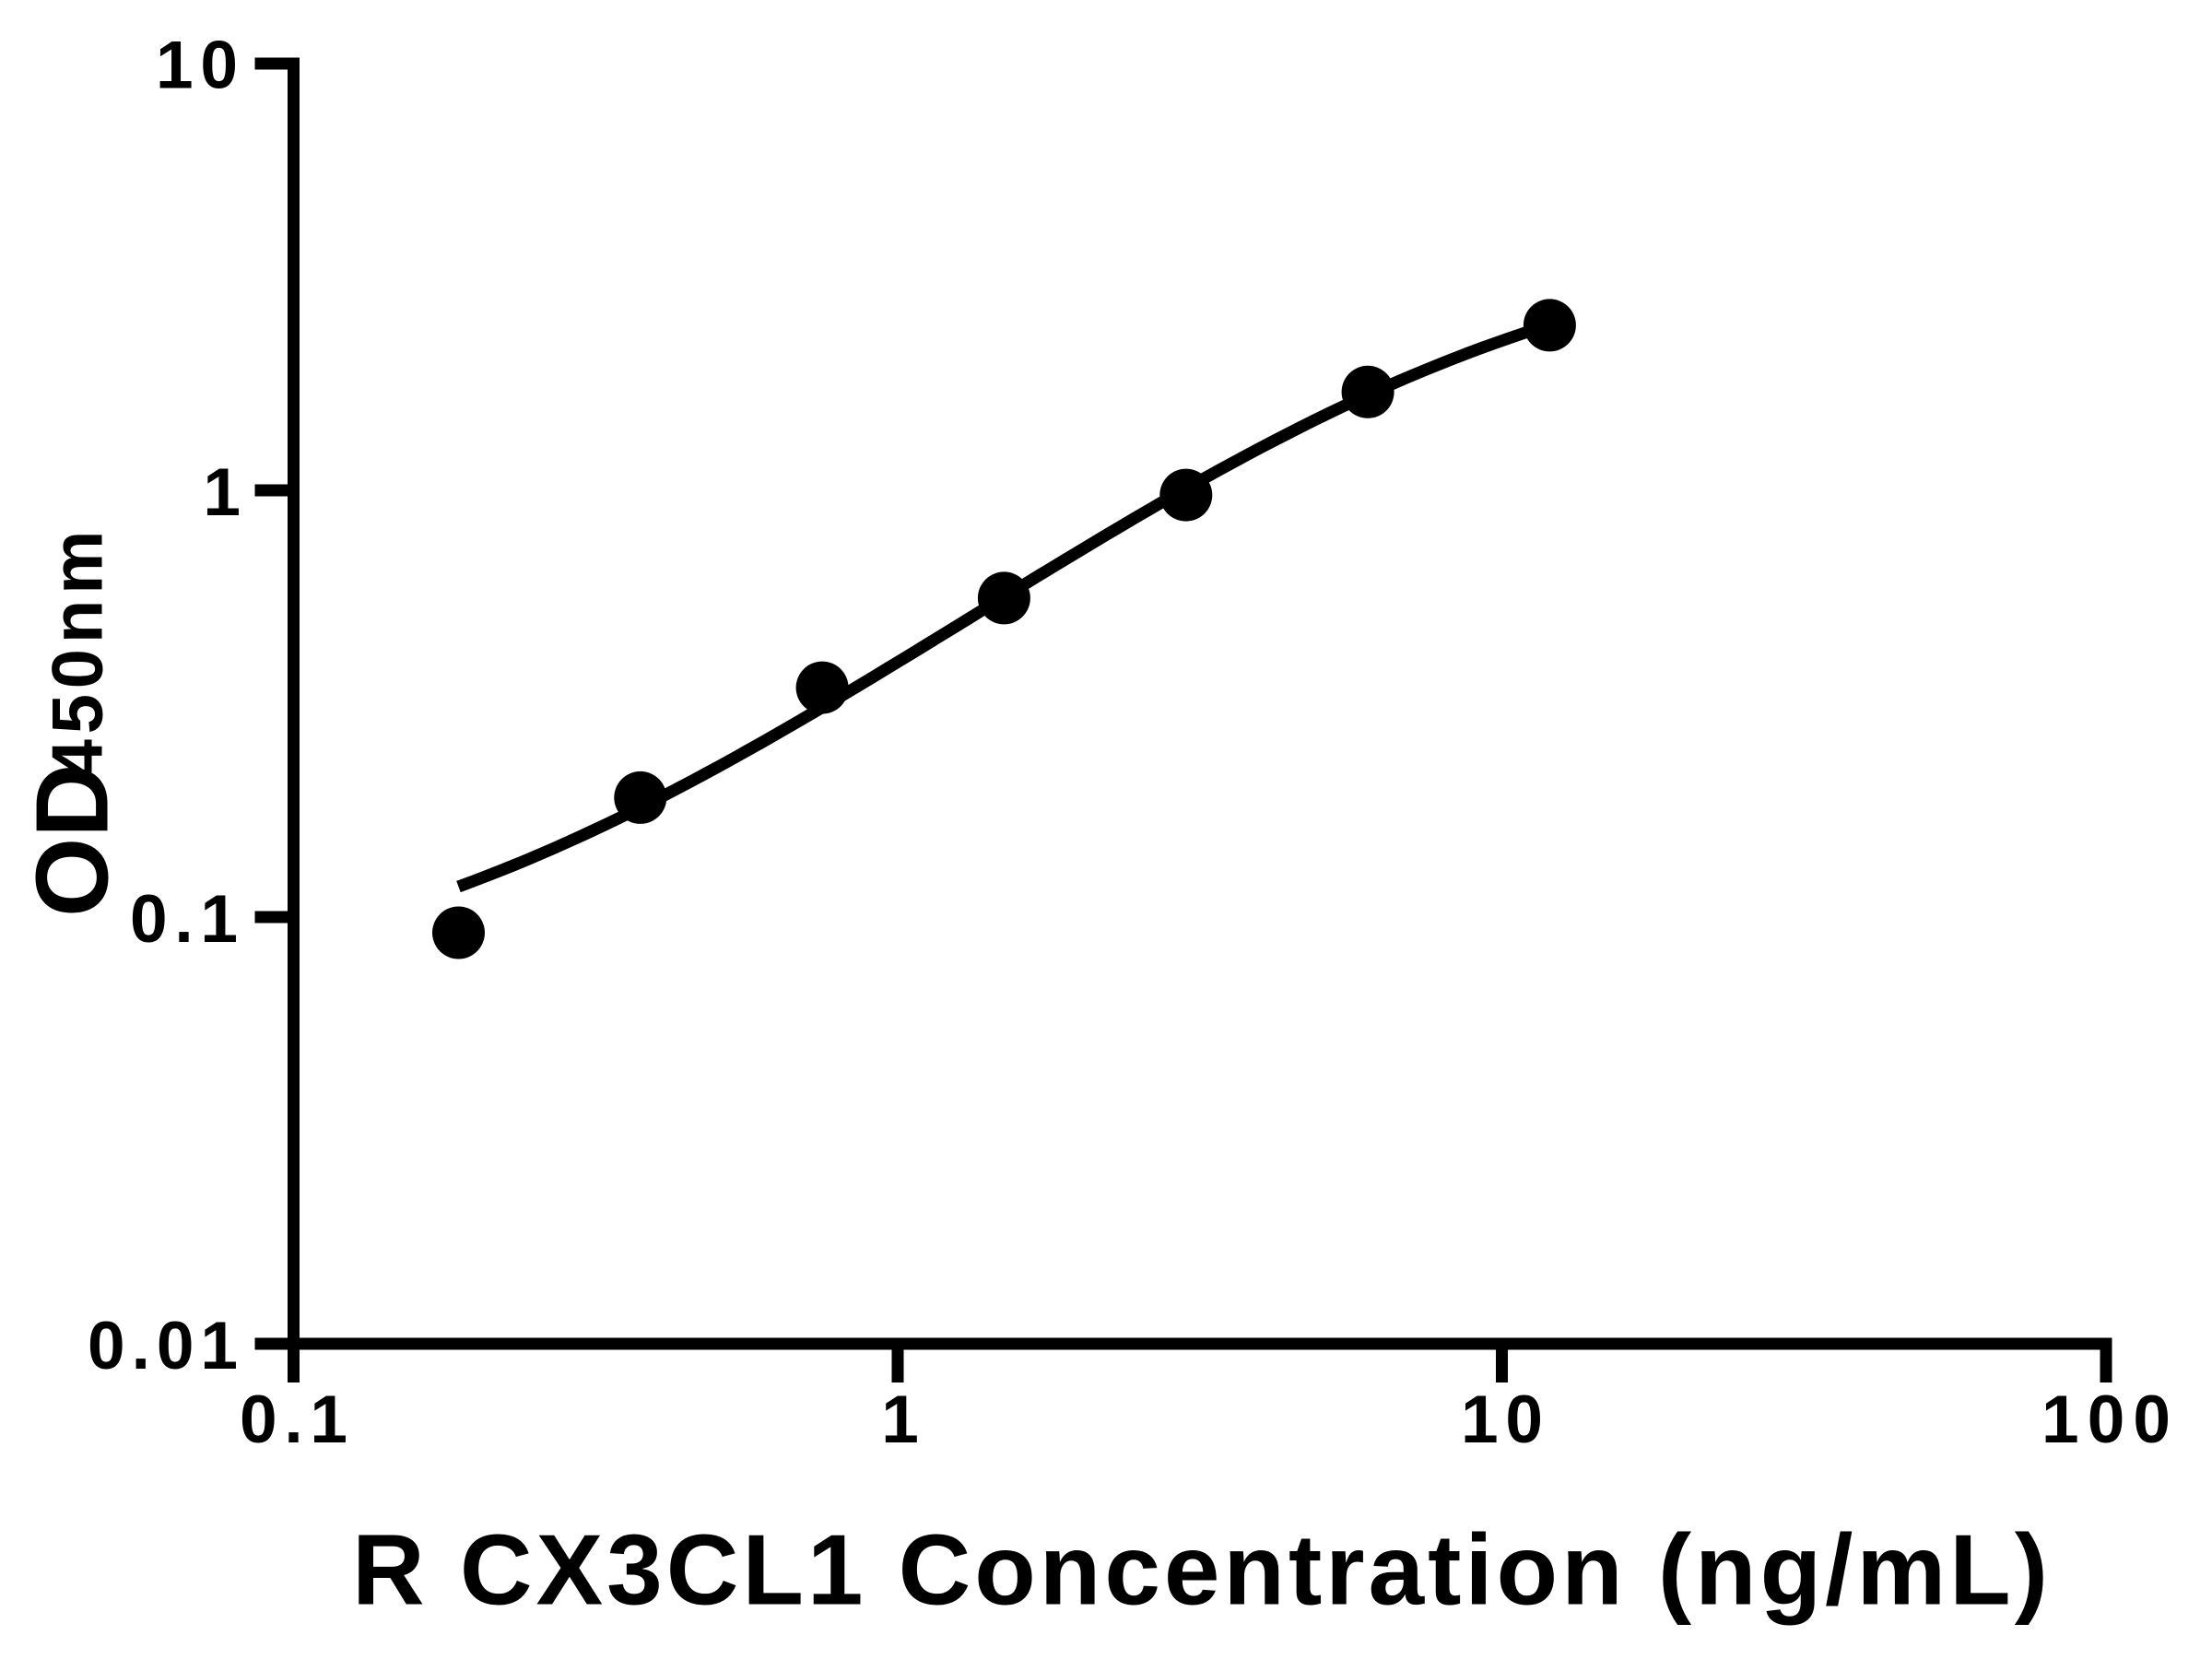  What do you see at coordinates (2106, 1419) in the screenshot?
I see `svg-text: 100` at bounding box center [2106, 1419].